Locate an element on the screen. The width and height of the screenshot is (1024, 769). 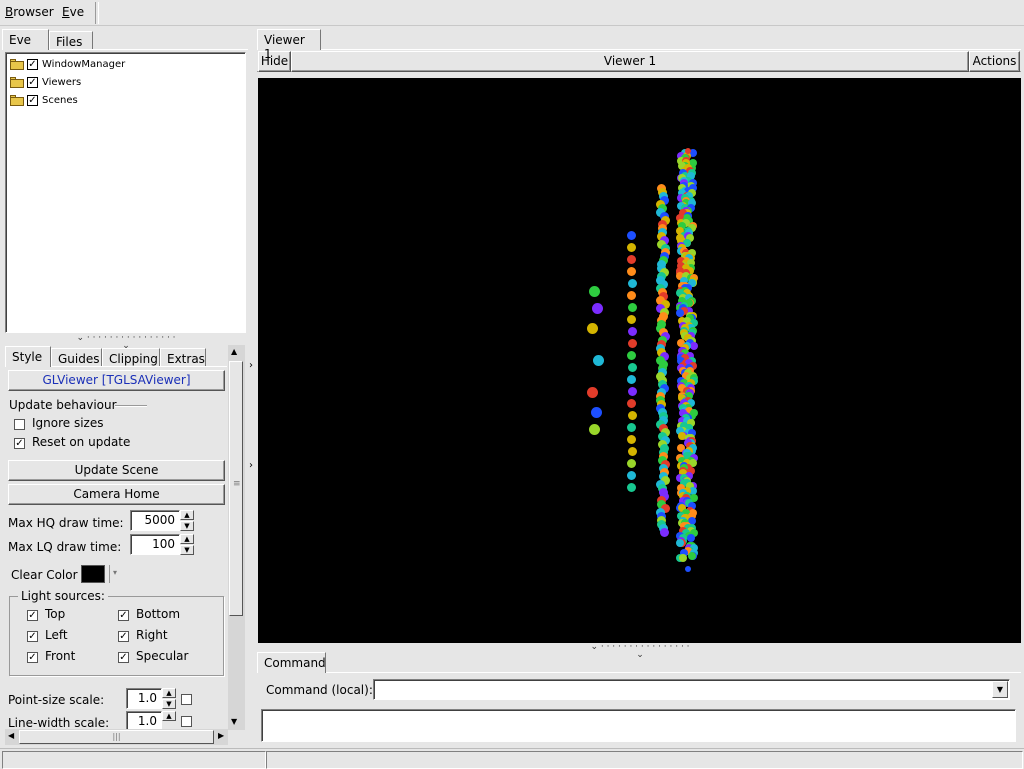
light-left-checkbox: ✓ is located at coordinates (32, 636).